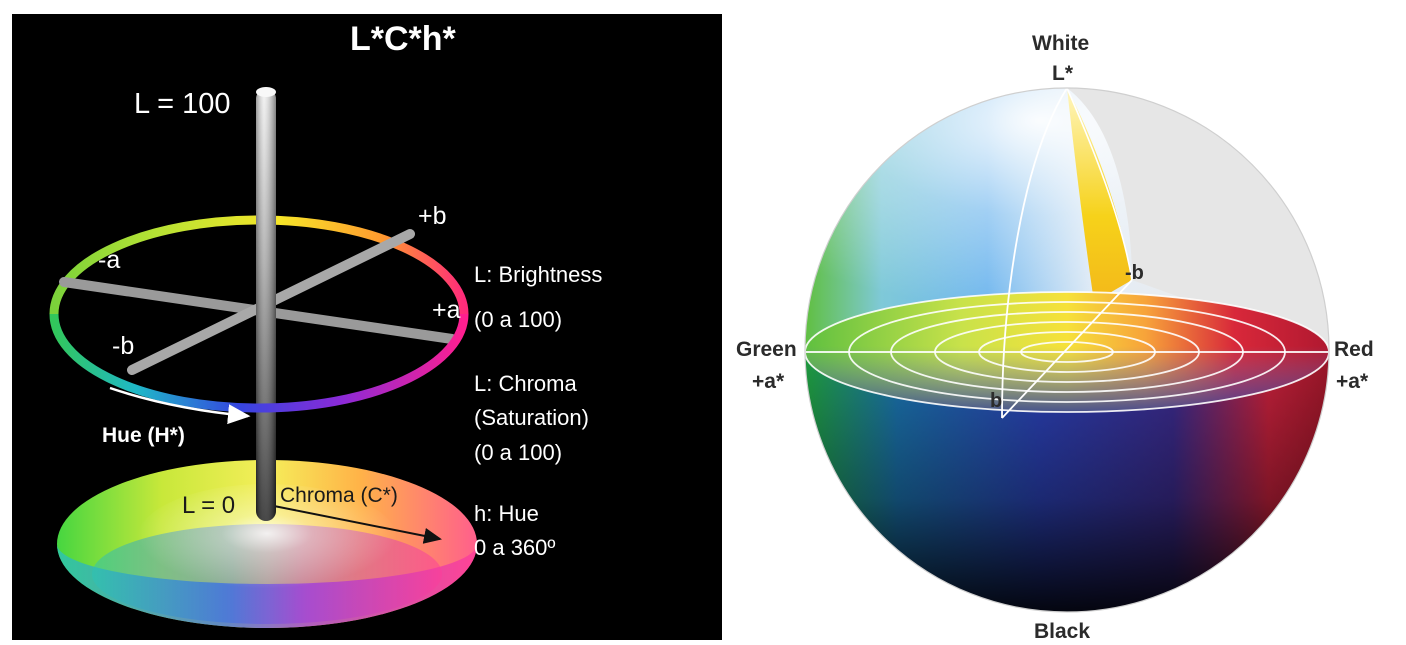  Describe the element at coordinates (996, 401) in the screenshot. I see `b-label: b` at that location.